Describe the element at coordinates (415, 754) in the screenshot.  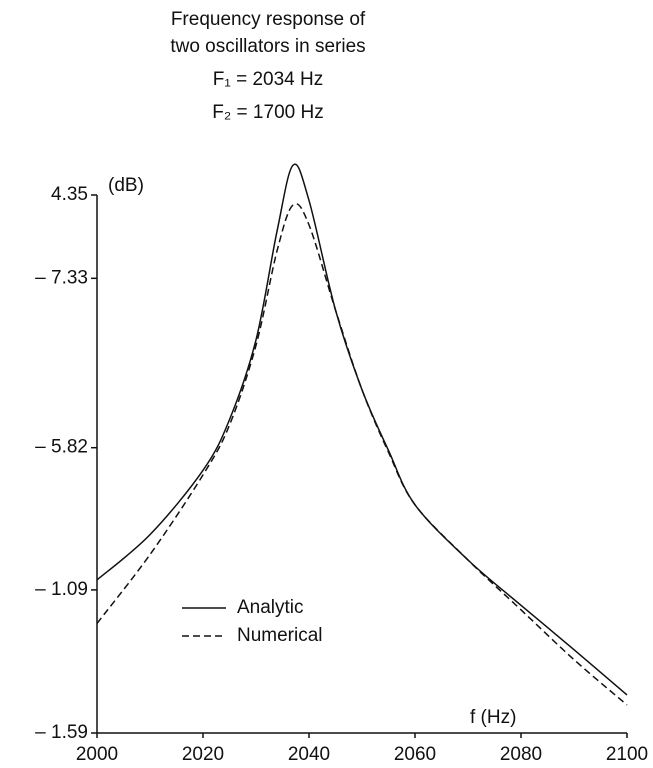
I see `x-tick-label: 2060` at that location.